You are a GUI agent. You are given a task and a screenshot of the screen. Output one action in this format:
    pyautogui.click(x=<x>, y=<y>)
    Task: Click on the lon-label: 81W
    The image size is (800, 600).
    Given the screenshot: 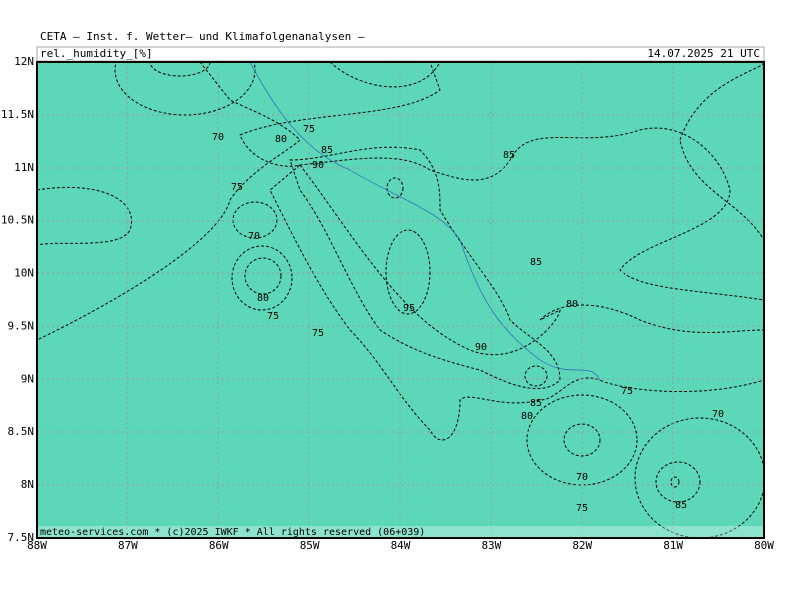 What is the action you would take?
    pyautogui.click(x=673, y=545)
    